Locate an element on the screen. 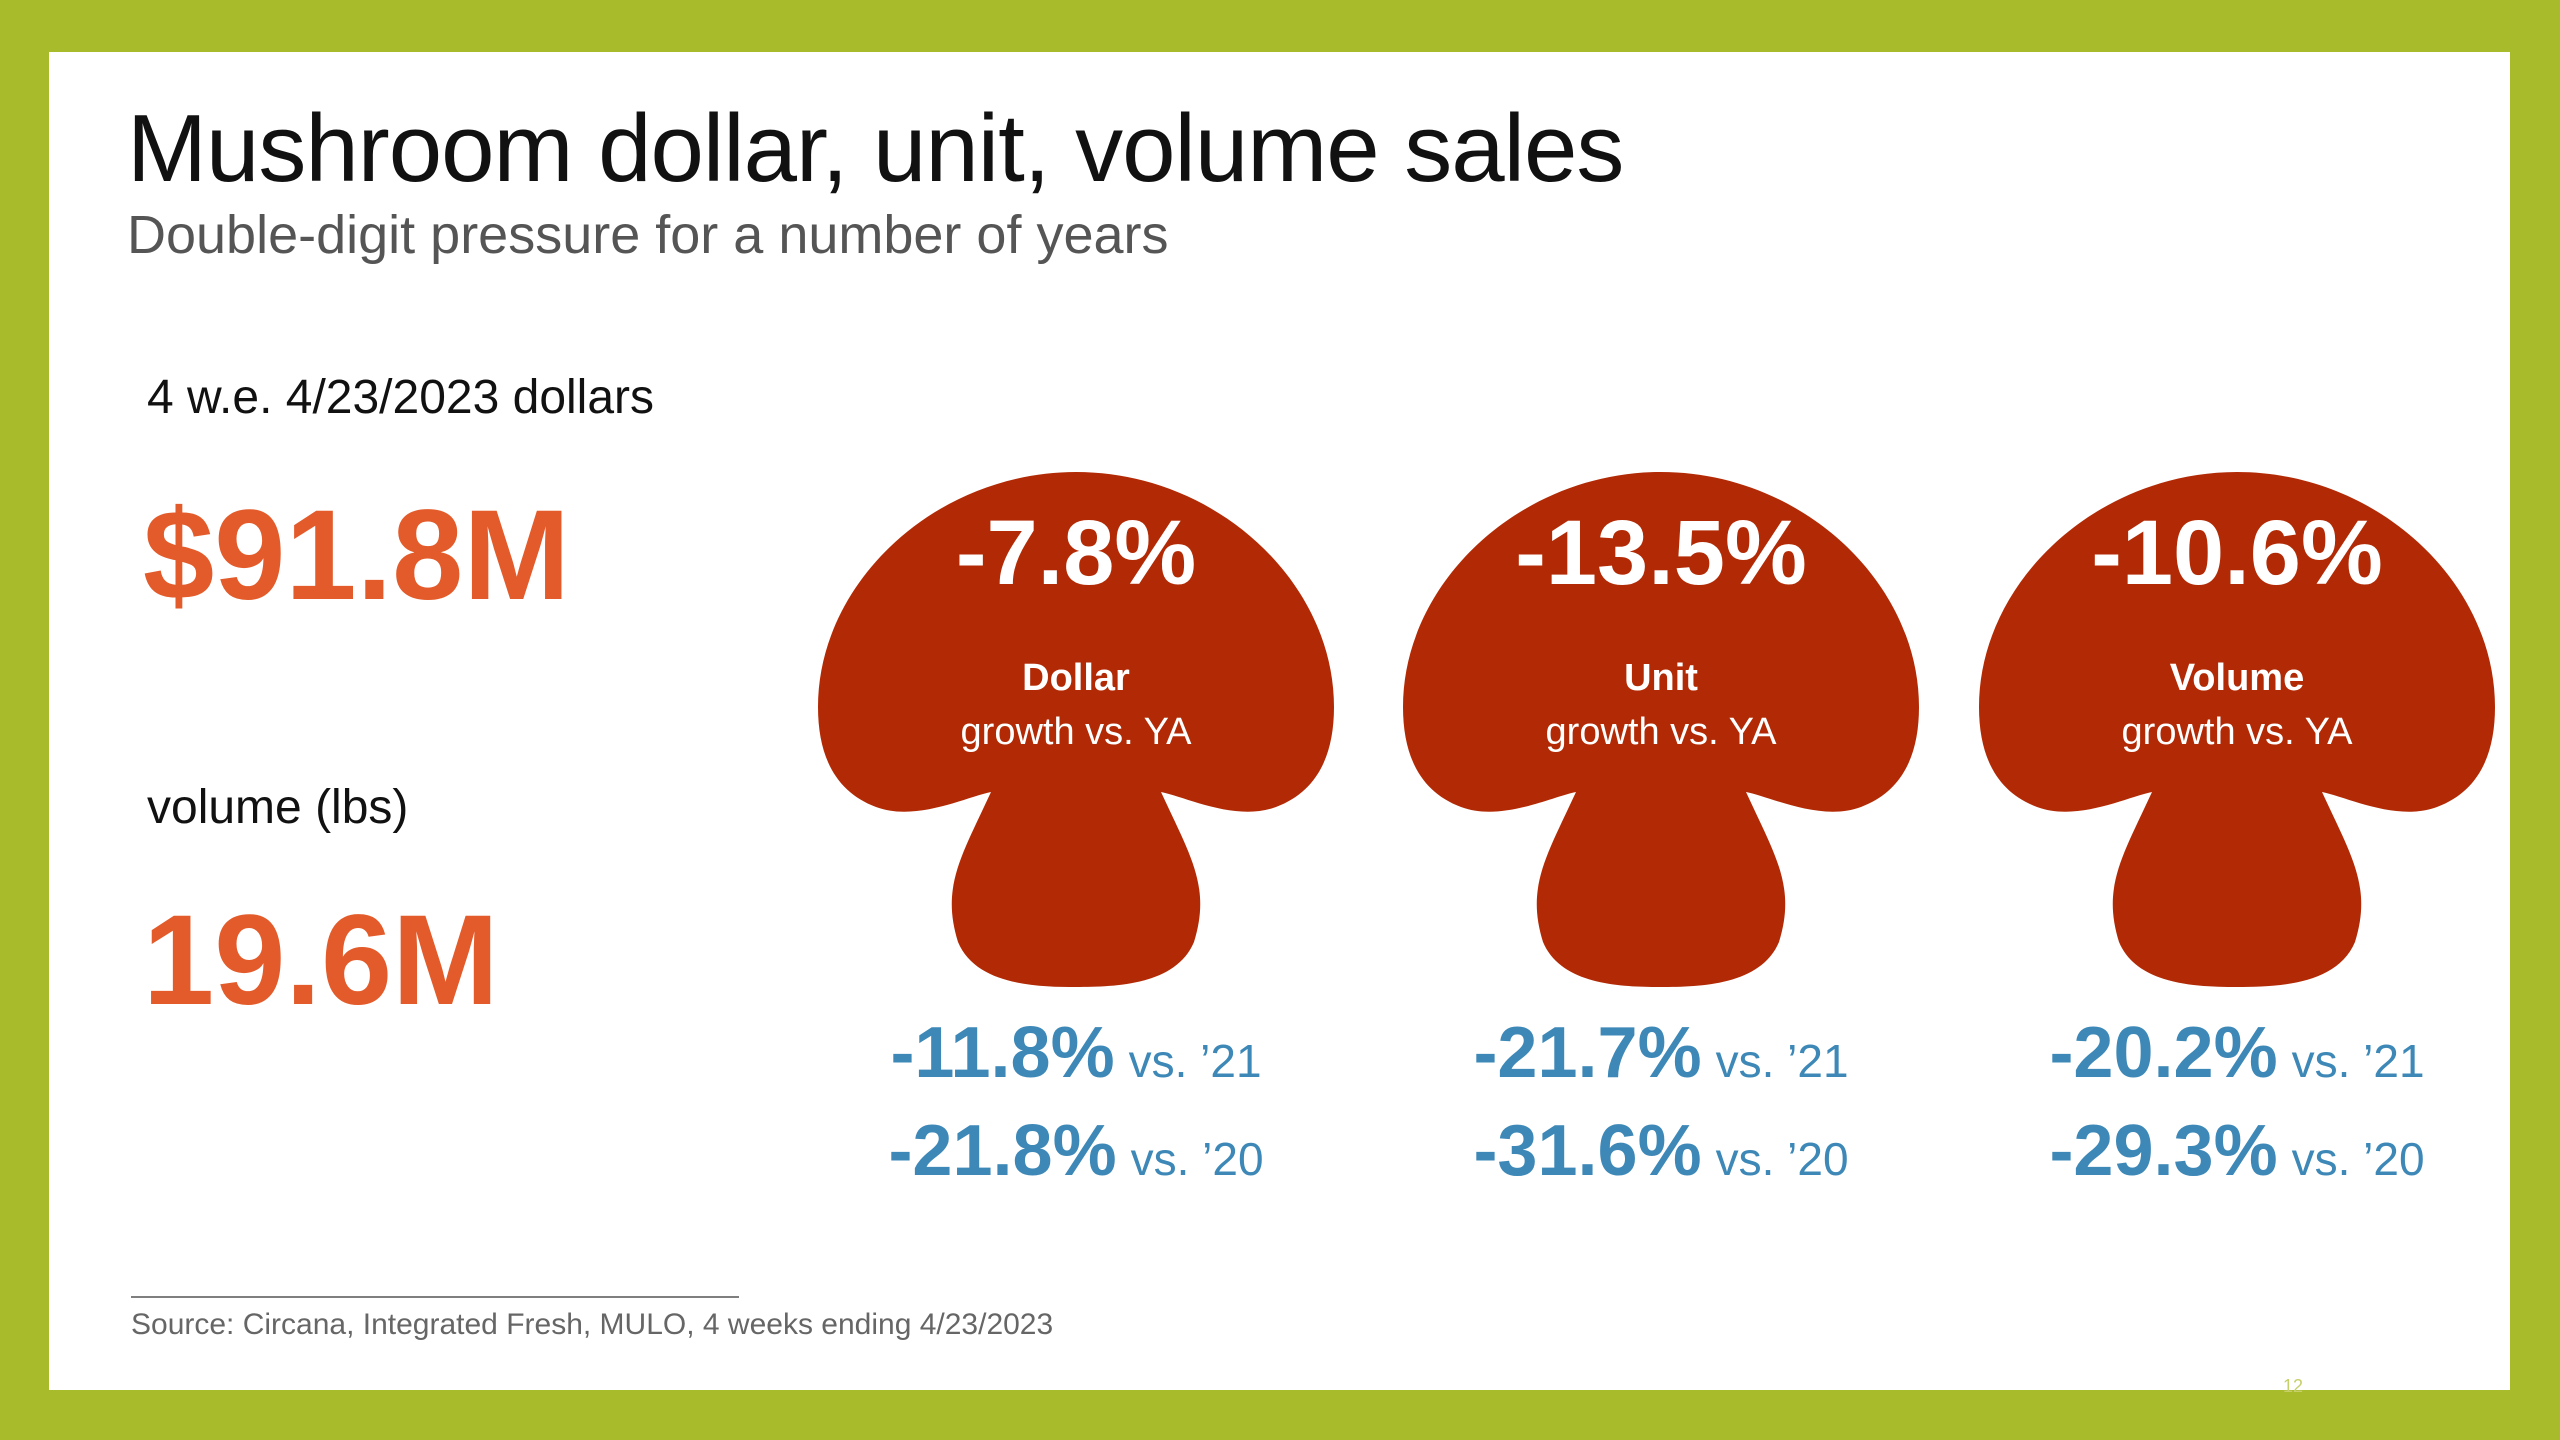  volume-vs-20: -29.3% vs. ’20 is located at coordinates (2237, 1151).